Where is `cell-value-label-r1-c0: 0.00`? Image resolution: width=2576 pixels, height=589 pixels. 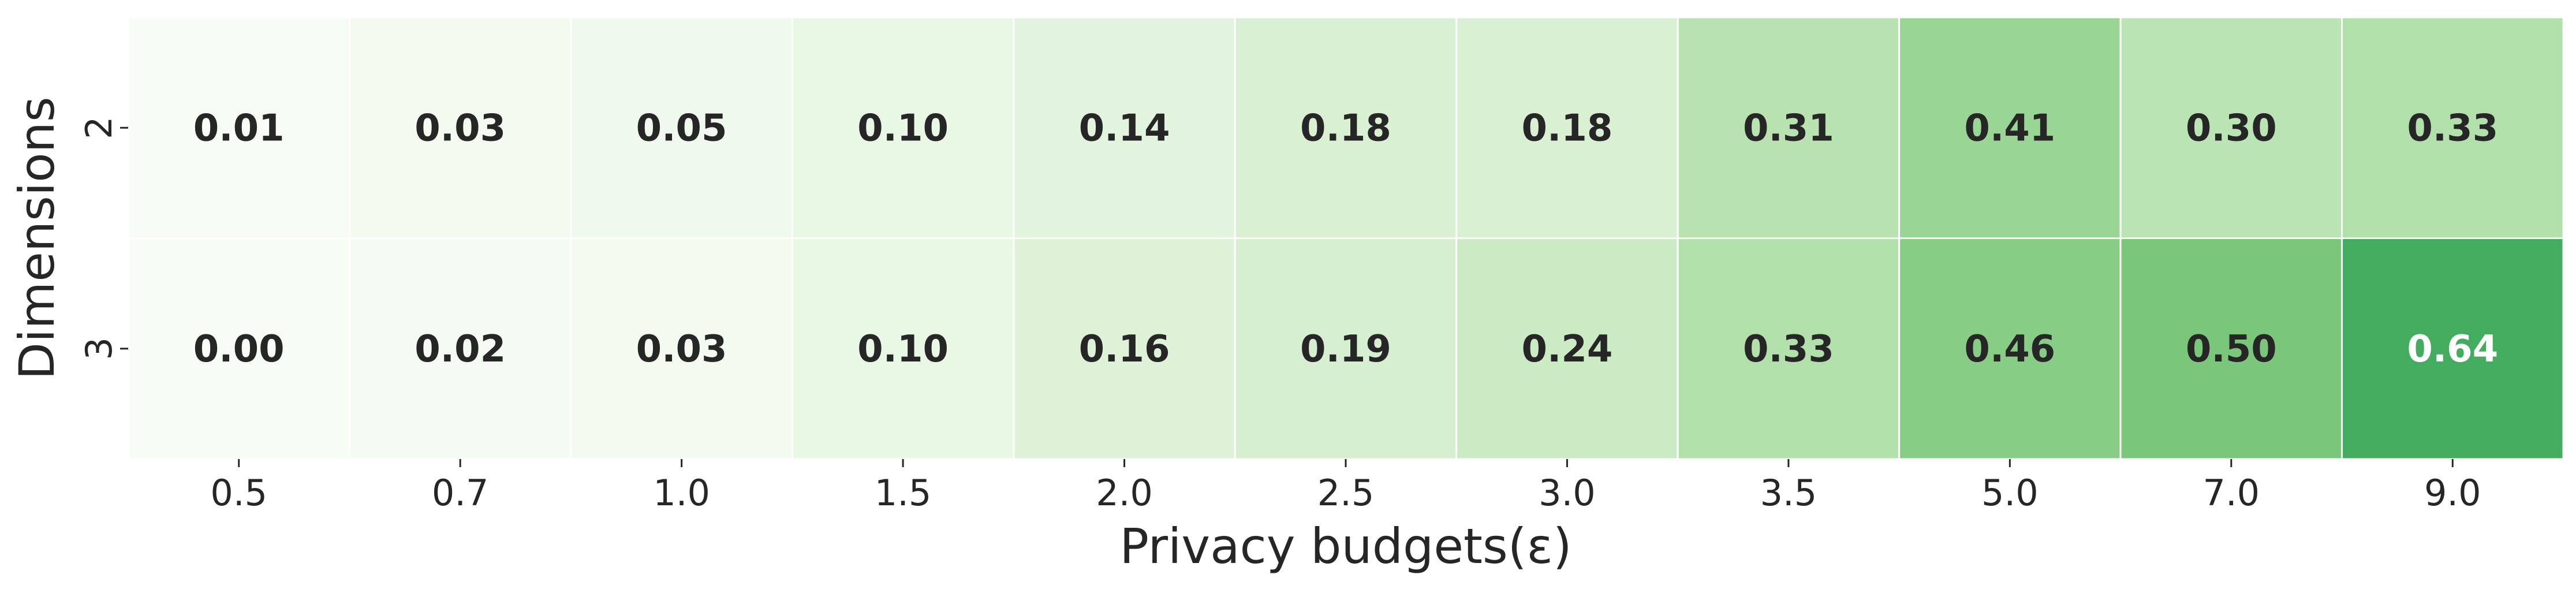
cell-value-label-r1-c0: 0.00 is located at coordinates (239, 349).